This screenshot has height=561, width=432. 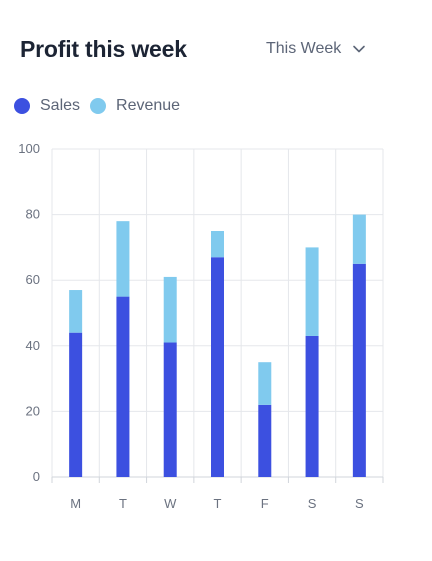 I want to click on y-tick-label: 60, so click(x=33, y=279).